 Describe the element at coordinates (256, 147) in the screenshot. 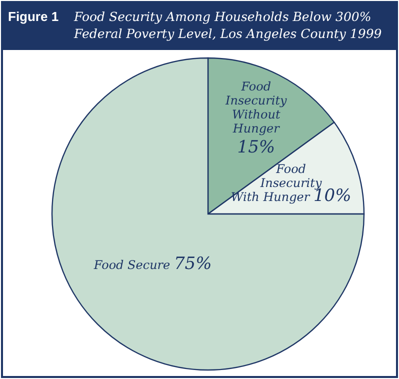

I see `data-label: 15%` at that location.